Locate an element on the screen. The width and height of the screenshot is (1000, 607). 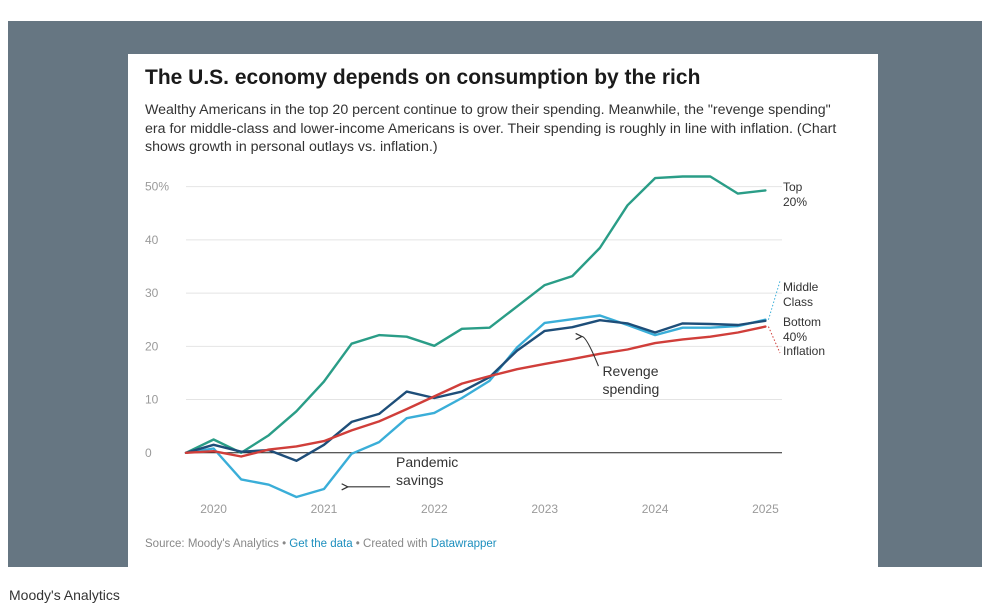
x-tick-label: 2025 is located at coordinates (765, 509).